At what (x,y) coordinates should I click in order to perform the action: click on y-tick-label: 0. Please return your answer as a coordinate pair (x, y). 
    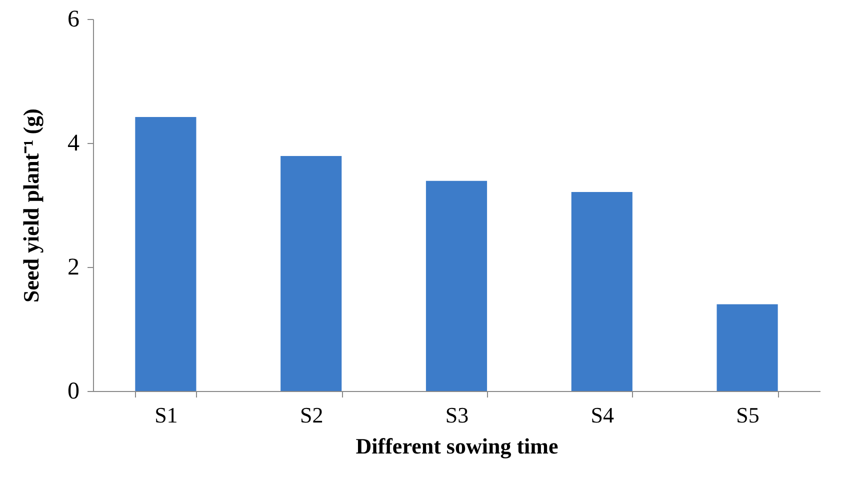
    Looking at the image, I should click on (74, 391).